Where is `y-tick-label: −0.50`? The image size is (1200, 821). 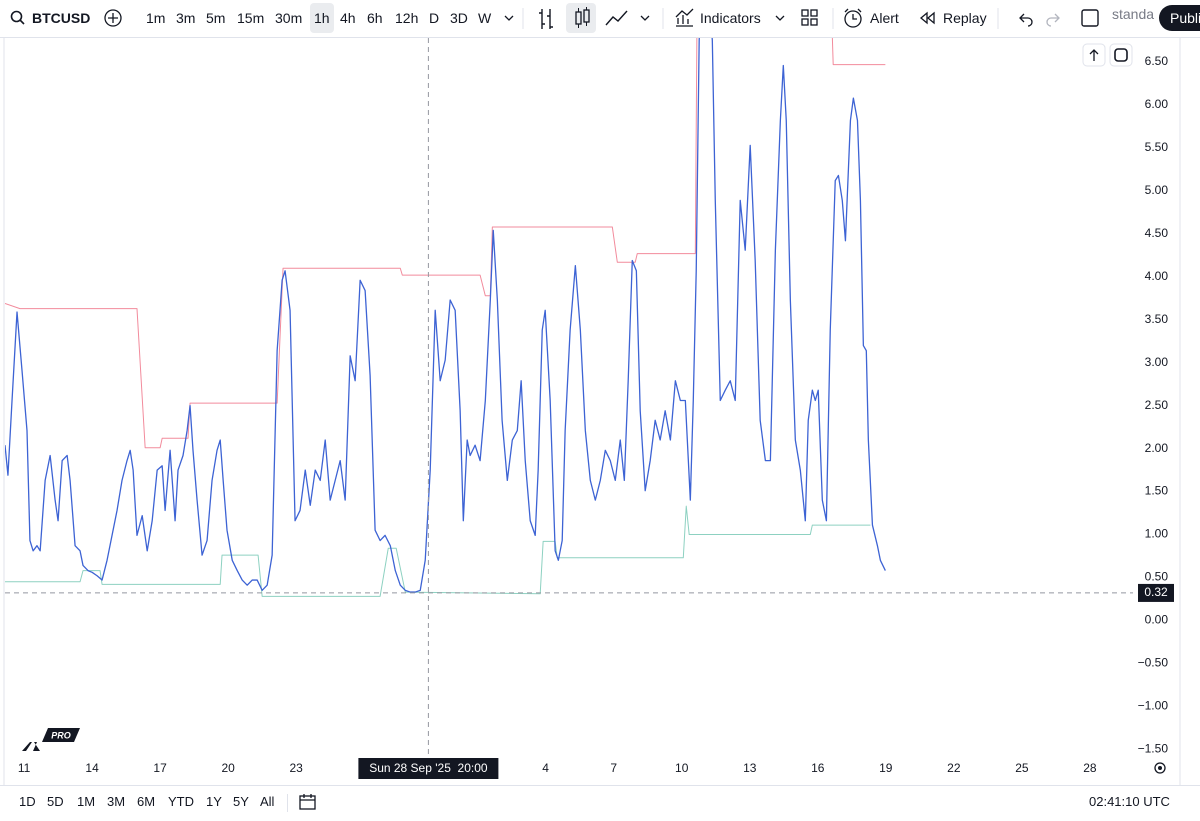
y-tick-label: −0.50 is located at coordinates (1153, 663).